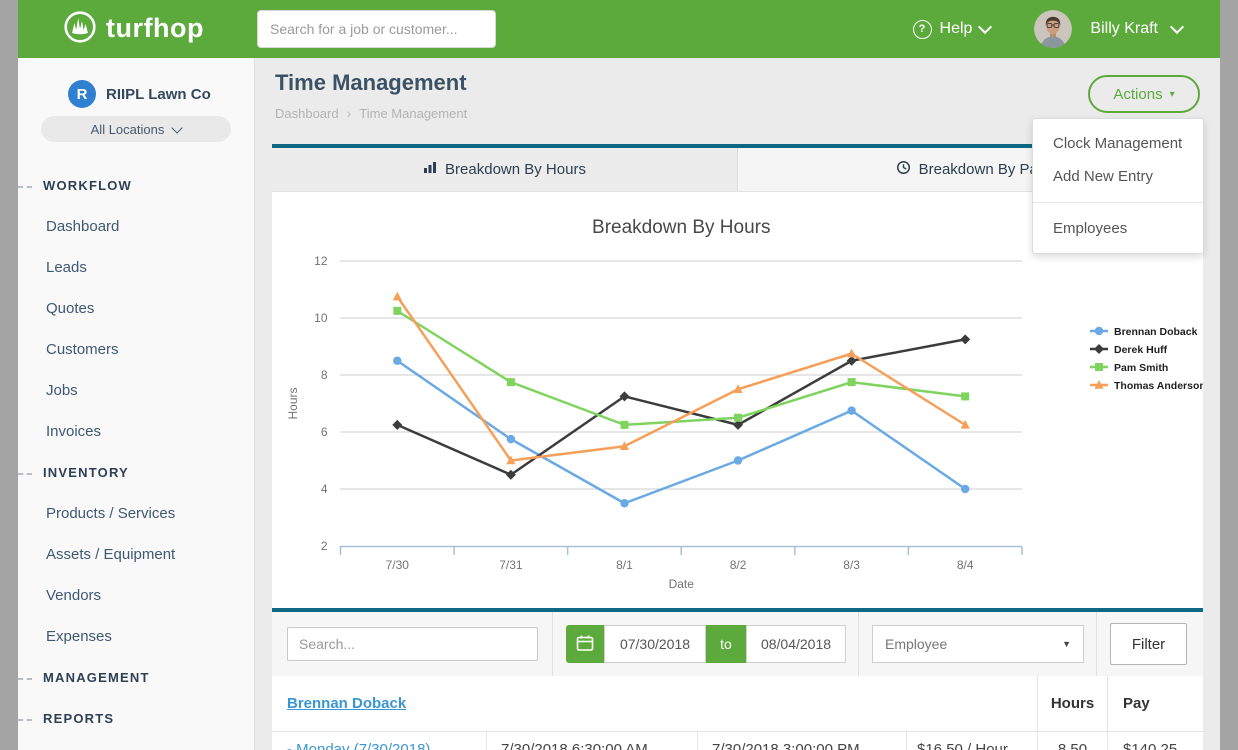  What do you see at coordinates (970, 169) in the screenshot?
I see `tab-breakdown-by-pay: Breakdown By Pay` at bounding box center [970, 169].